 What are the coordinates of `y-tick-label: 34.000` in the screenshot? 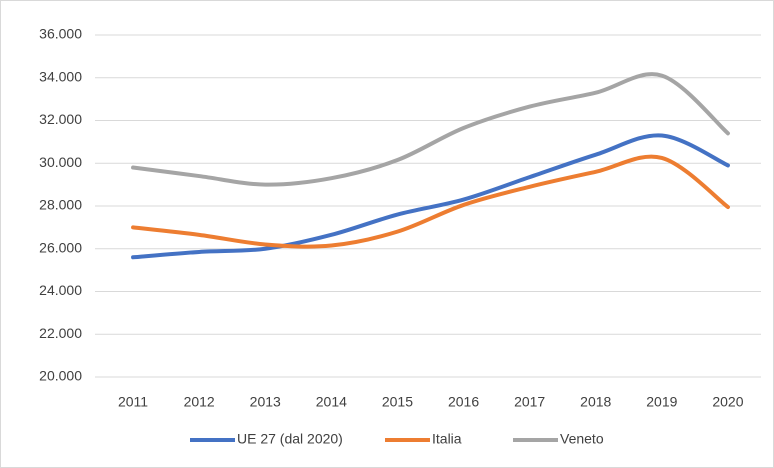 It's located at (60, 76).